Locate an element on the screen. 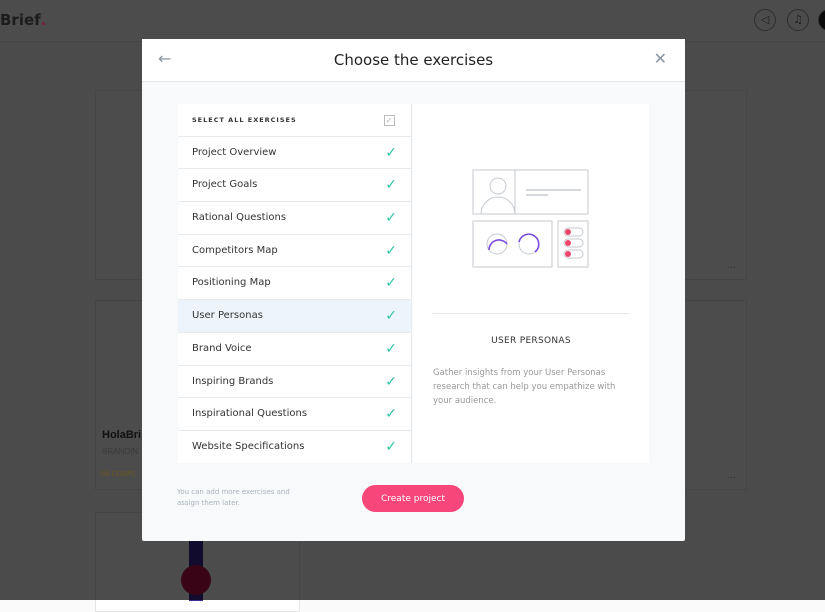  user-personas-illustration is located at coordinates (530, 218).